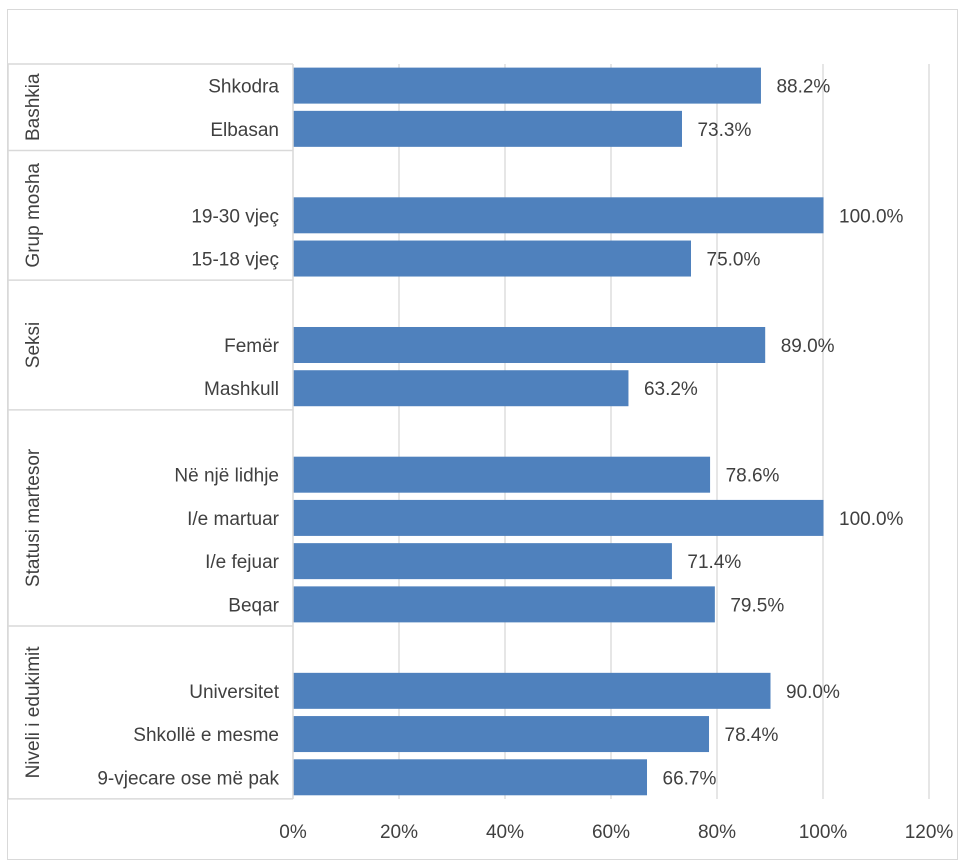  Describe the element at coordinates (823, 832) in the screenshot. I see `x-tick-label: 100%` at that location.